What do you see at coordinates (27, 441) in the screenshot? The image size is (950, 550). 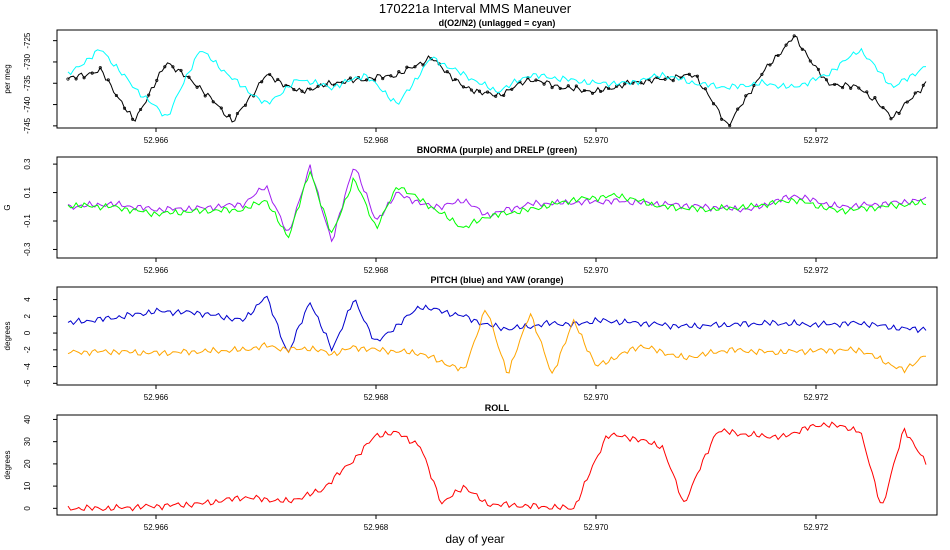 I see `y-tick-label: 30` at bounding box center [27, 441].